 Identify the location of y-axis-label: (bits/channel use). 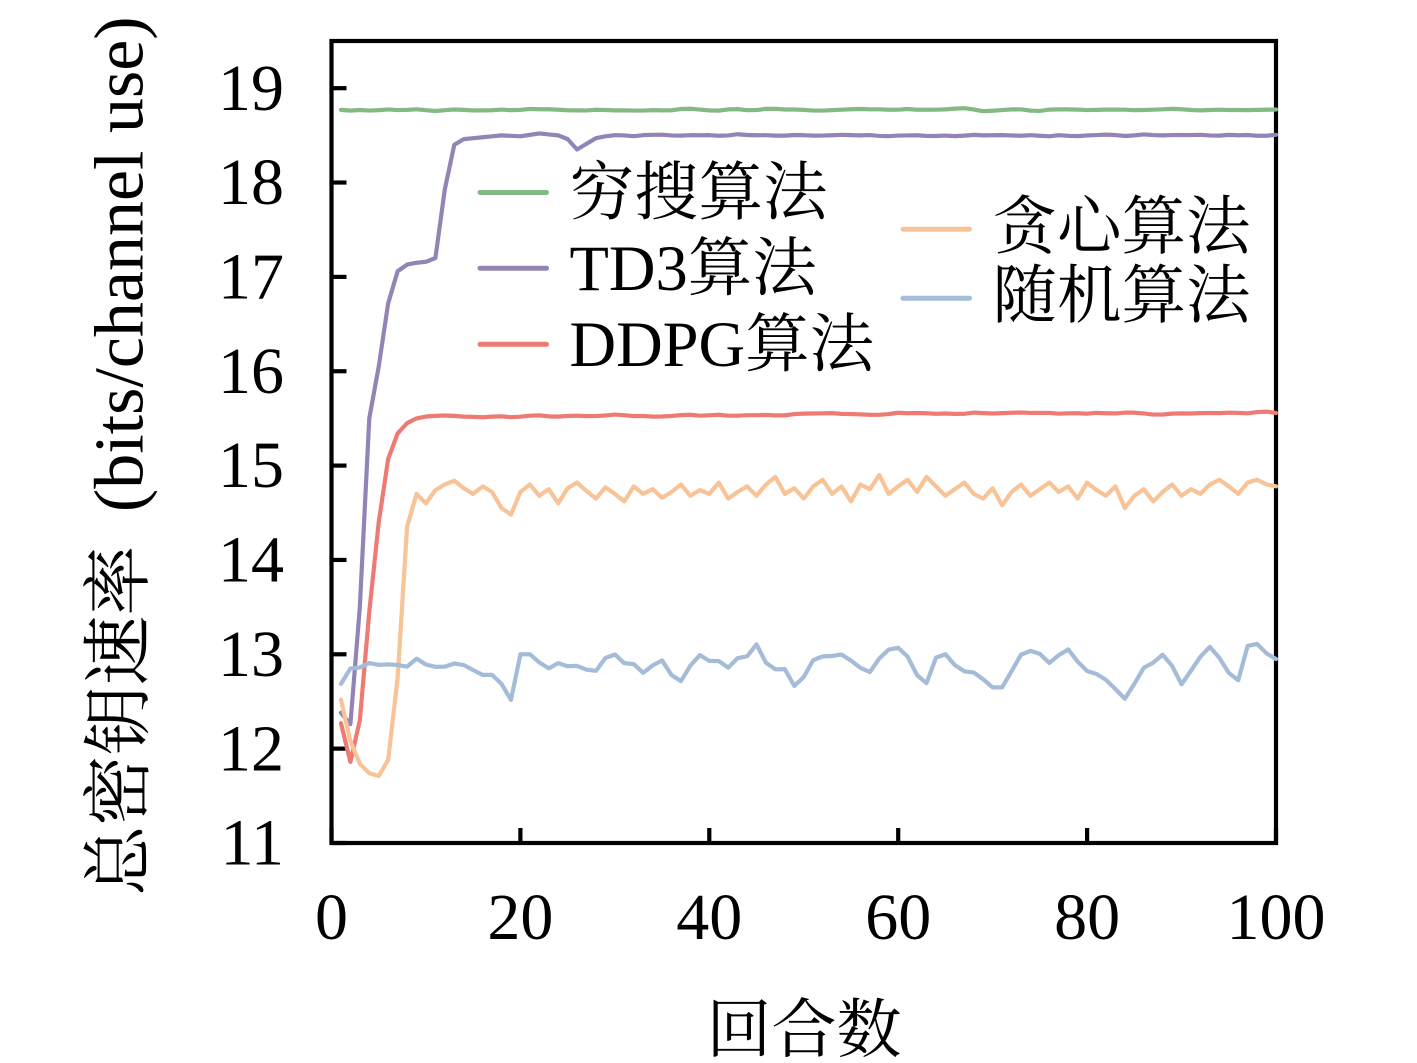
(119, 454).